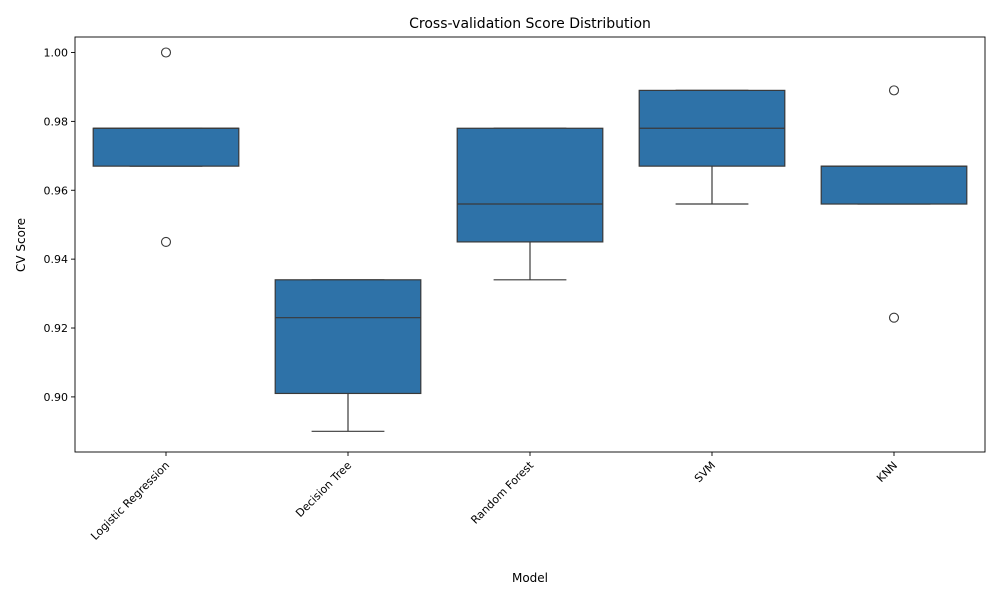 The width and height of the screenshot is (1000, 600). I want to click on y-tick-label: 0.92, so click(56, 328).